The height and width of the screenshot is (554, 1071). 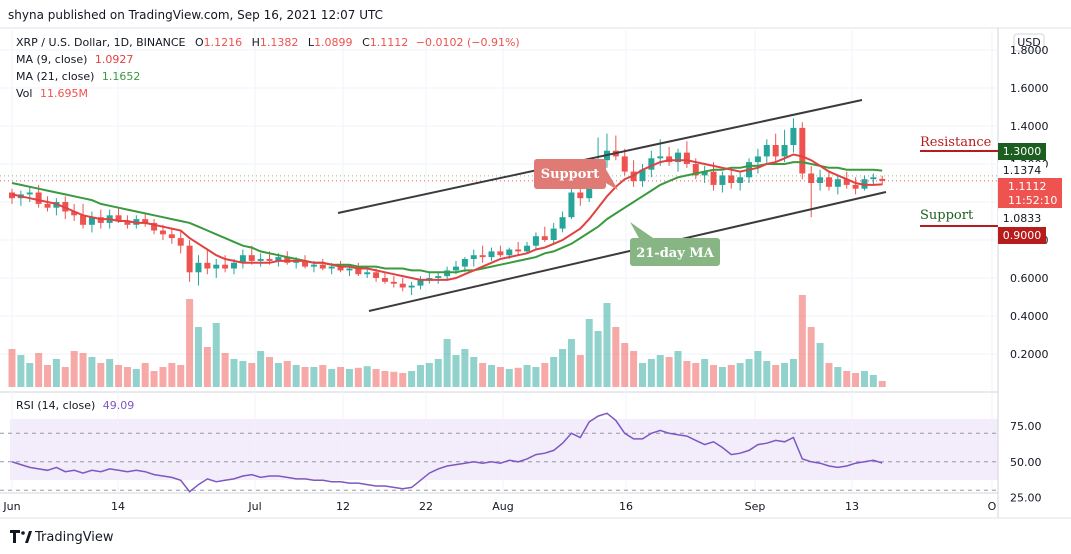 What do you see at coordinates (256, 42) in the screenshot?
I see `high-label: H` at bounding box center [256, 42].